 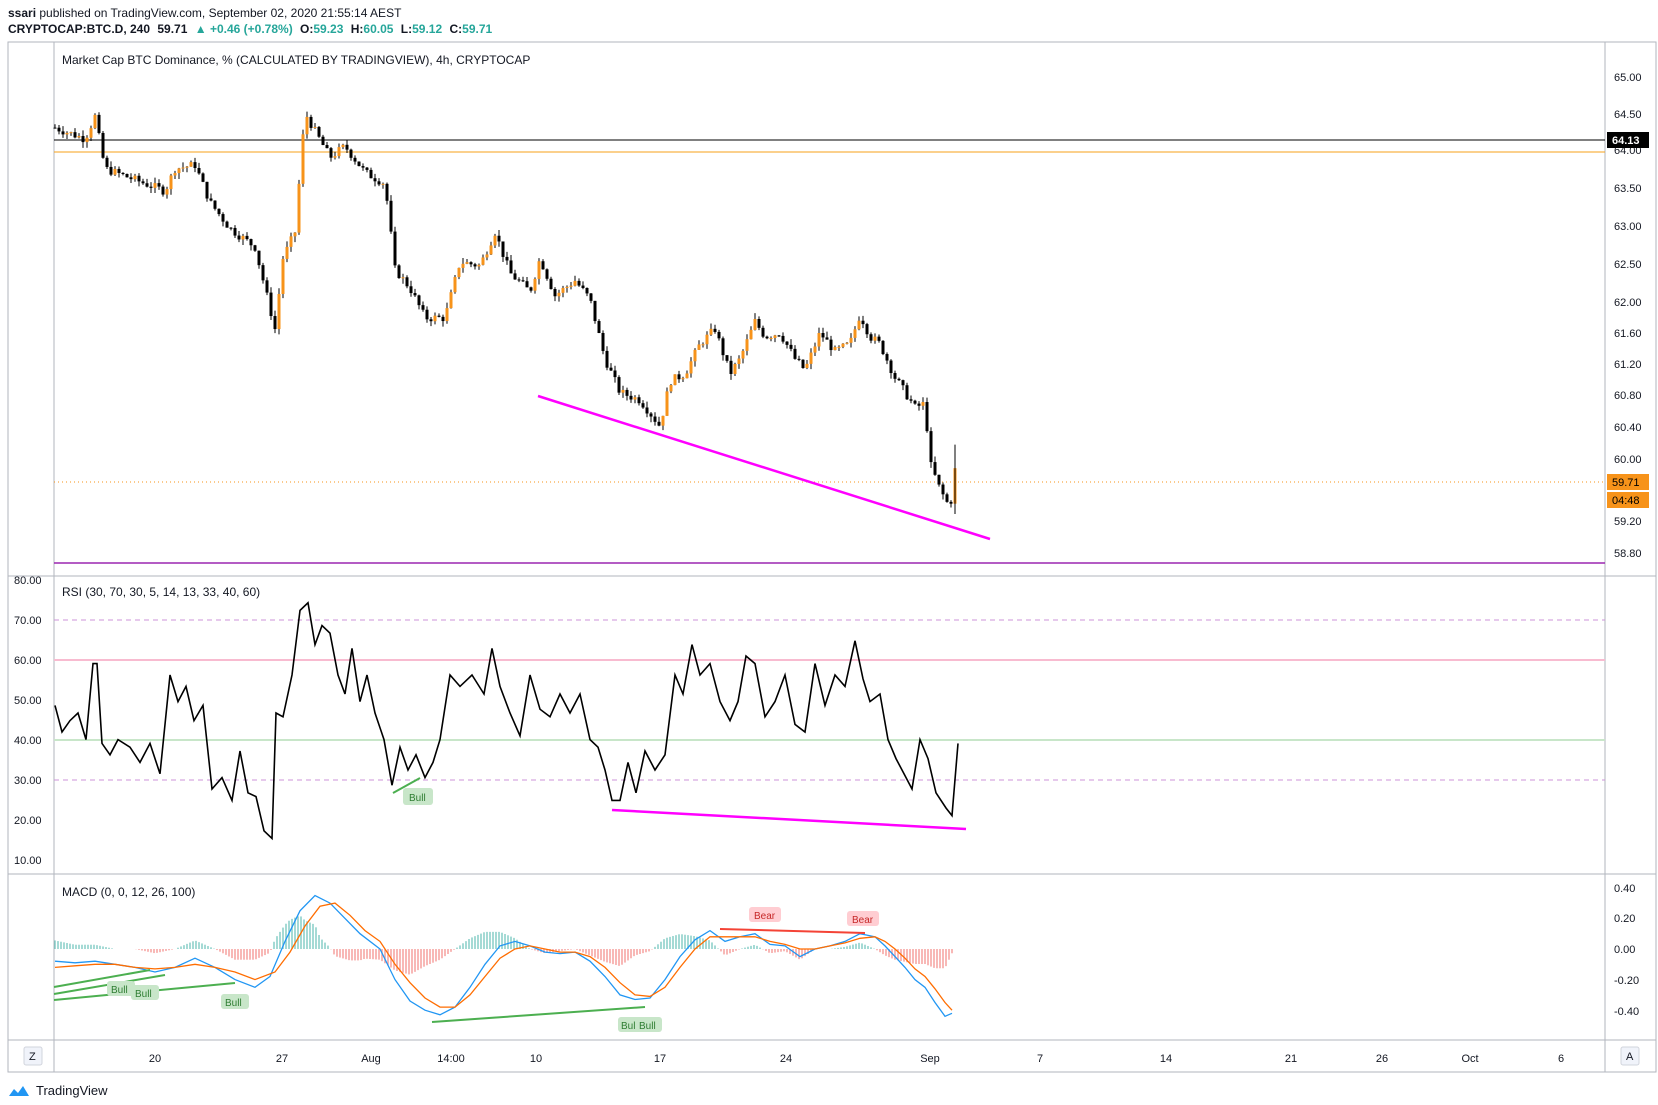 I want to click on rsi-axis-label: 60.00, so click(x=28, y=661).